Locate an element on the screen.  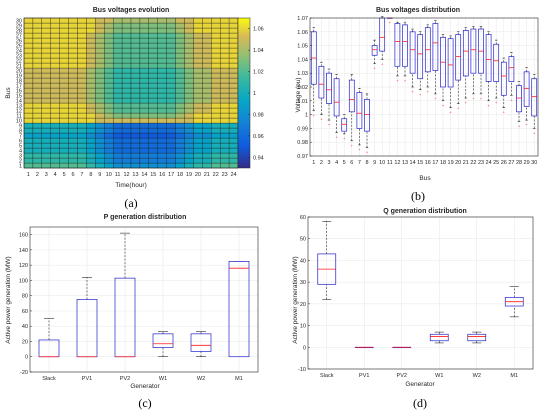
y-tick-label: 50 is located at coordinates (303, 240).